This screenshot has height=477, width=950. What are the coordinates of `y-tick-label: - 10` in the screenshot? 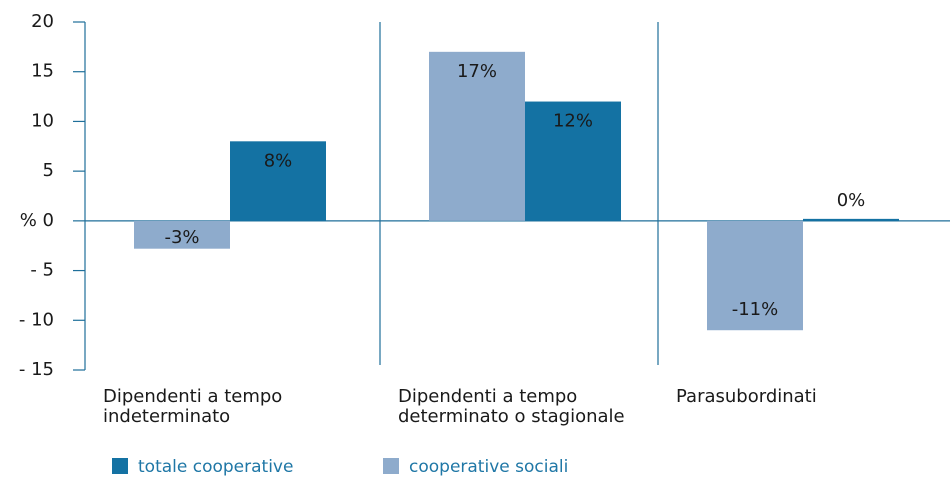 It's located at (36, 319).